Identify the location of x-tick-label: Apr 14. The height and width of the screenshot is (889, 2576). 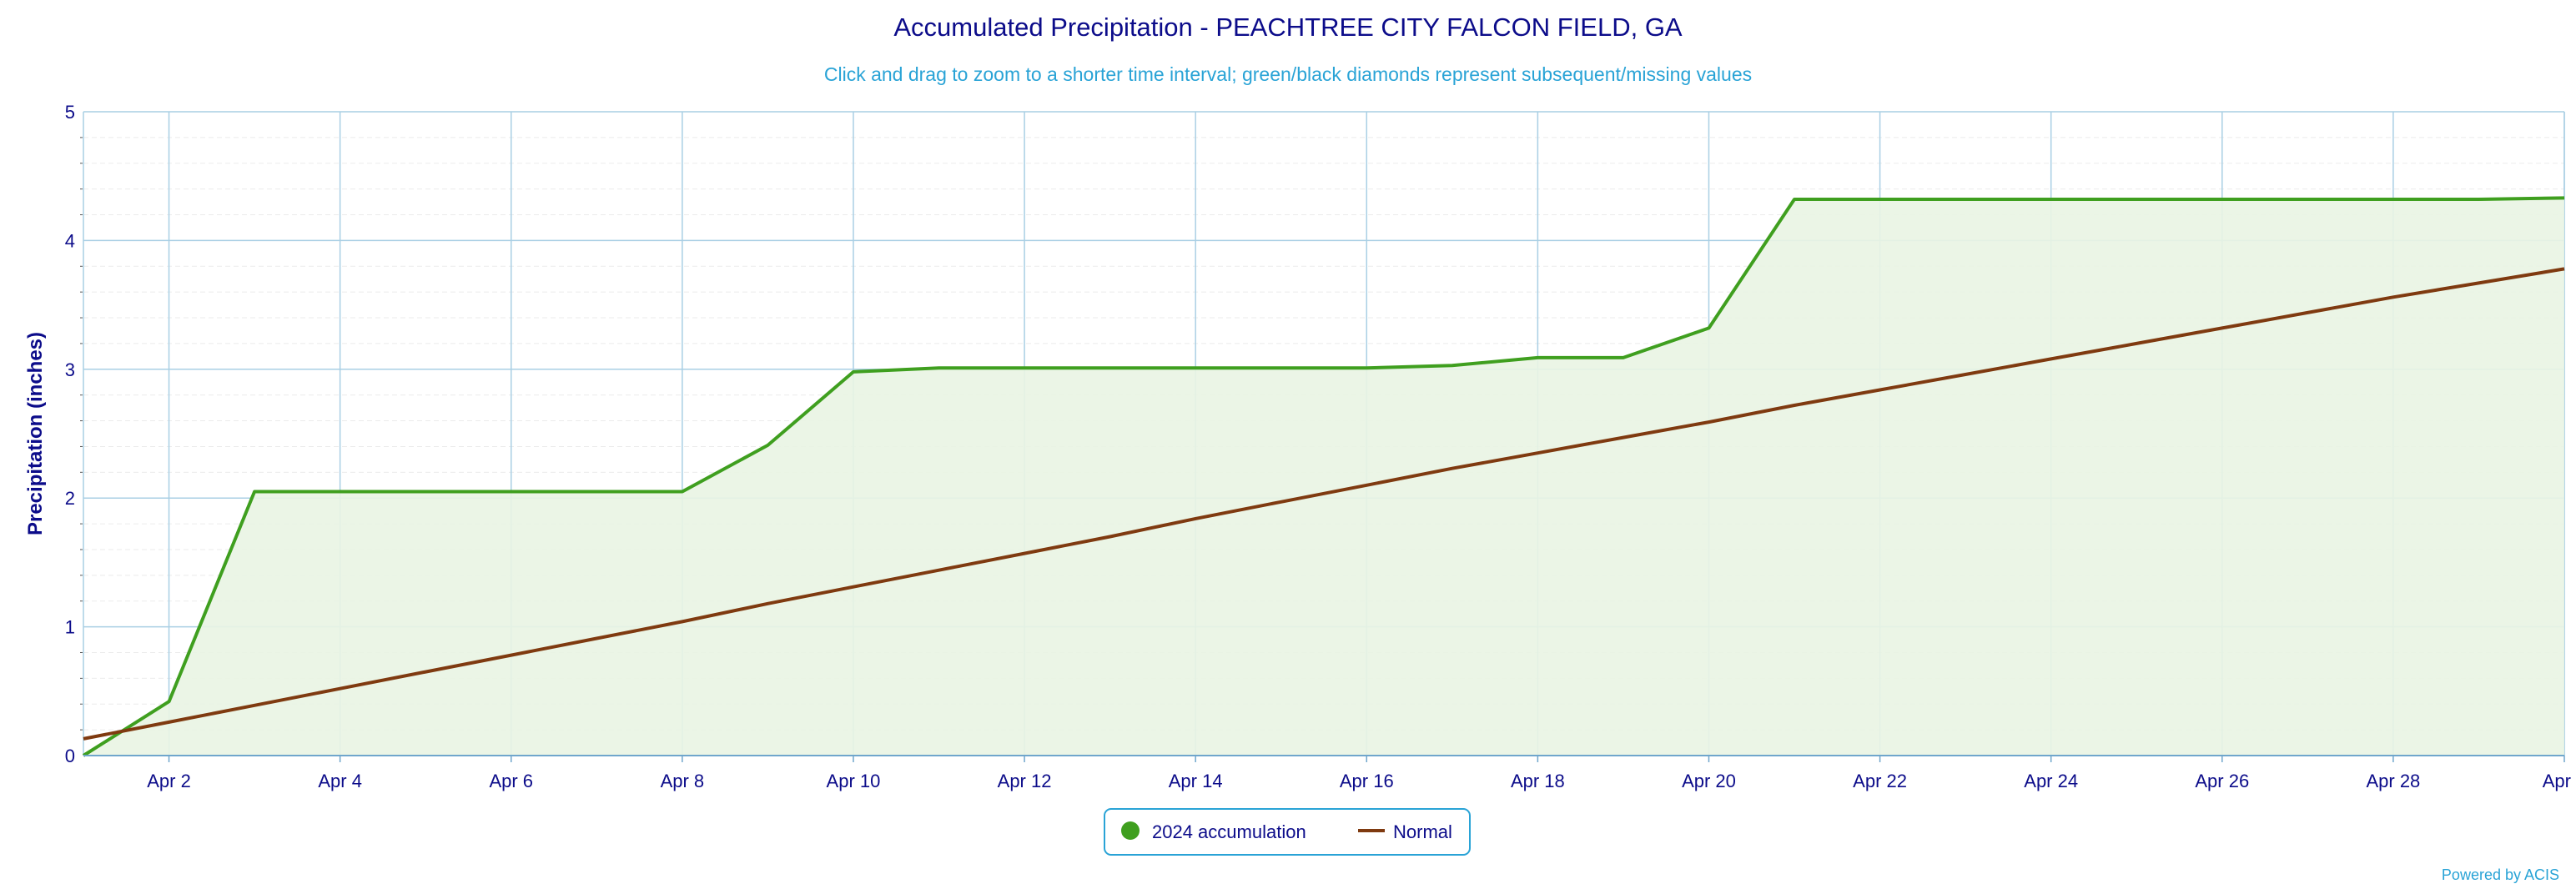
(1196, 781).